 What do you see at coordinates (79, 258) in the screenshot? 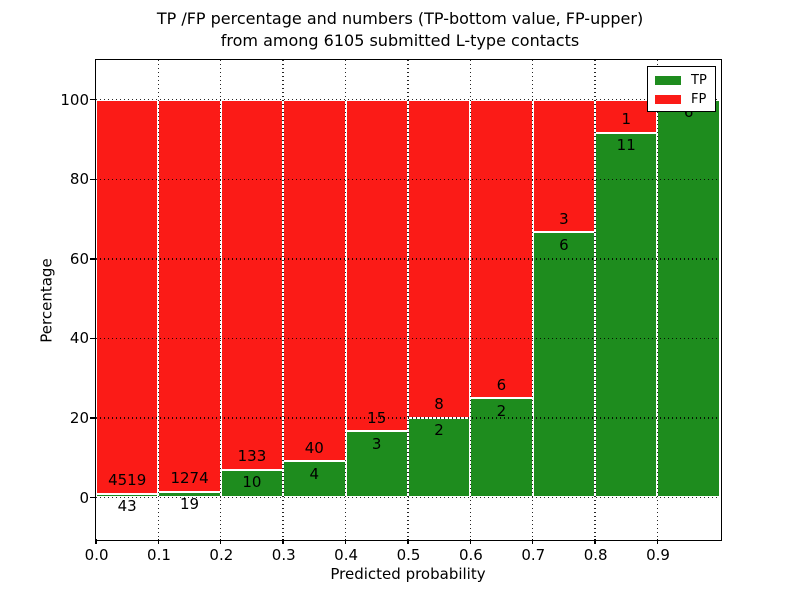
I see `y-tick-label: 60` at bounding box center [79, 258].